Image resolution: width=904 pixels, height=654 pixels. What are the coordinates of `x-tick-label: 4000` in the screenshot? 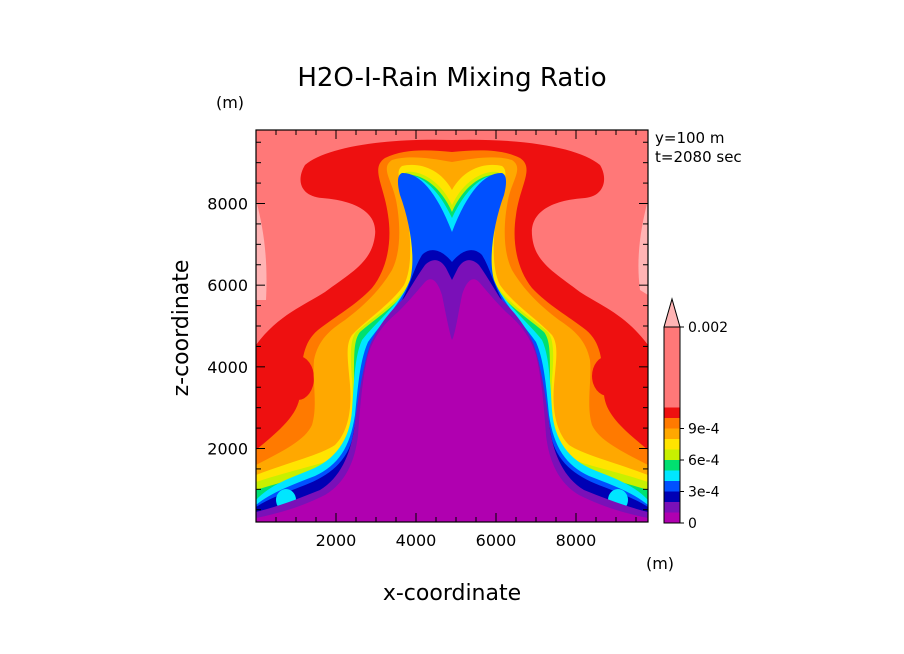 It's located at (416, 540).